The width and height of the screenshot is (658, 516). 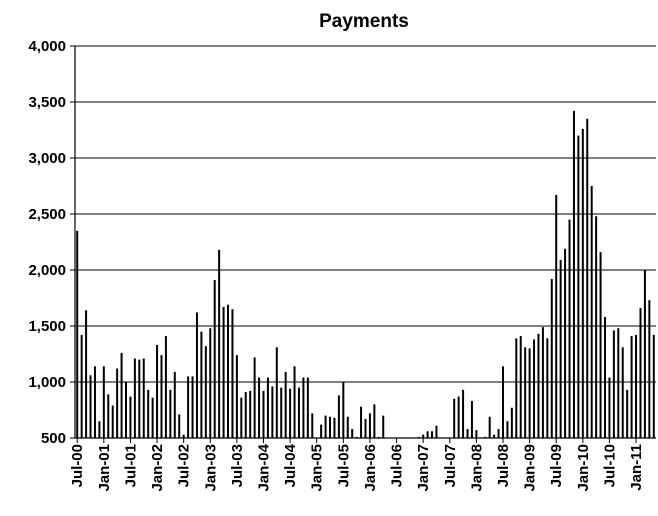 I want to click on x-tick-label: Jan-10, so click(x=583, y=468).